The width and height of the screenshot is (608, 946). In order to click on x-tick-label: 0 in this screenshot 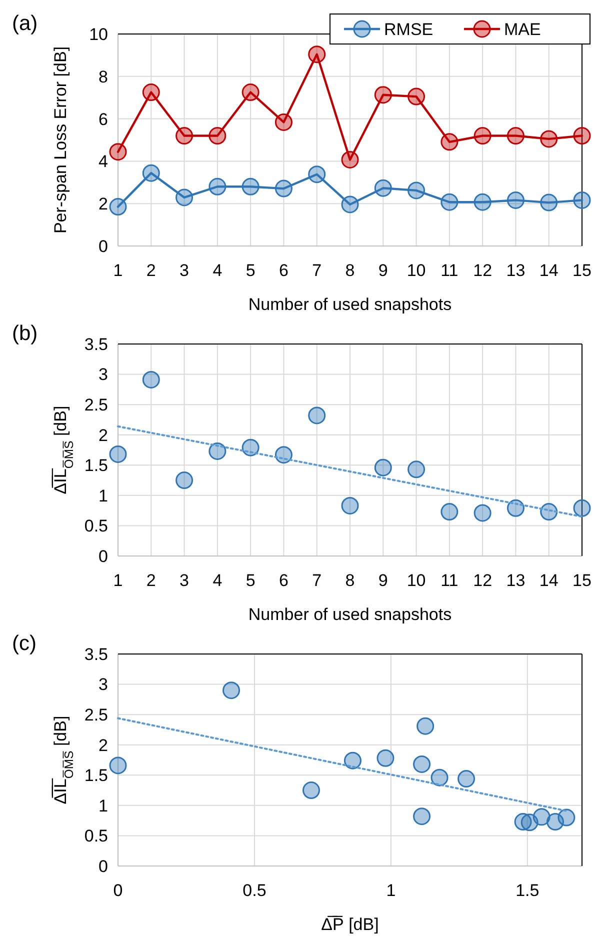, I will do `click(118, 890)`.